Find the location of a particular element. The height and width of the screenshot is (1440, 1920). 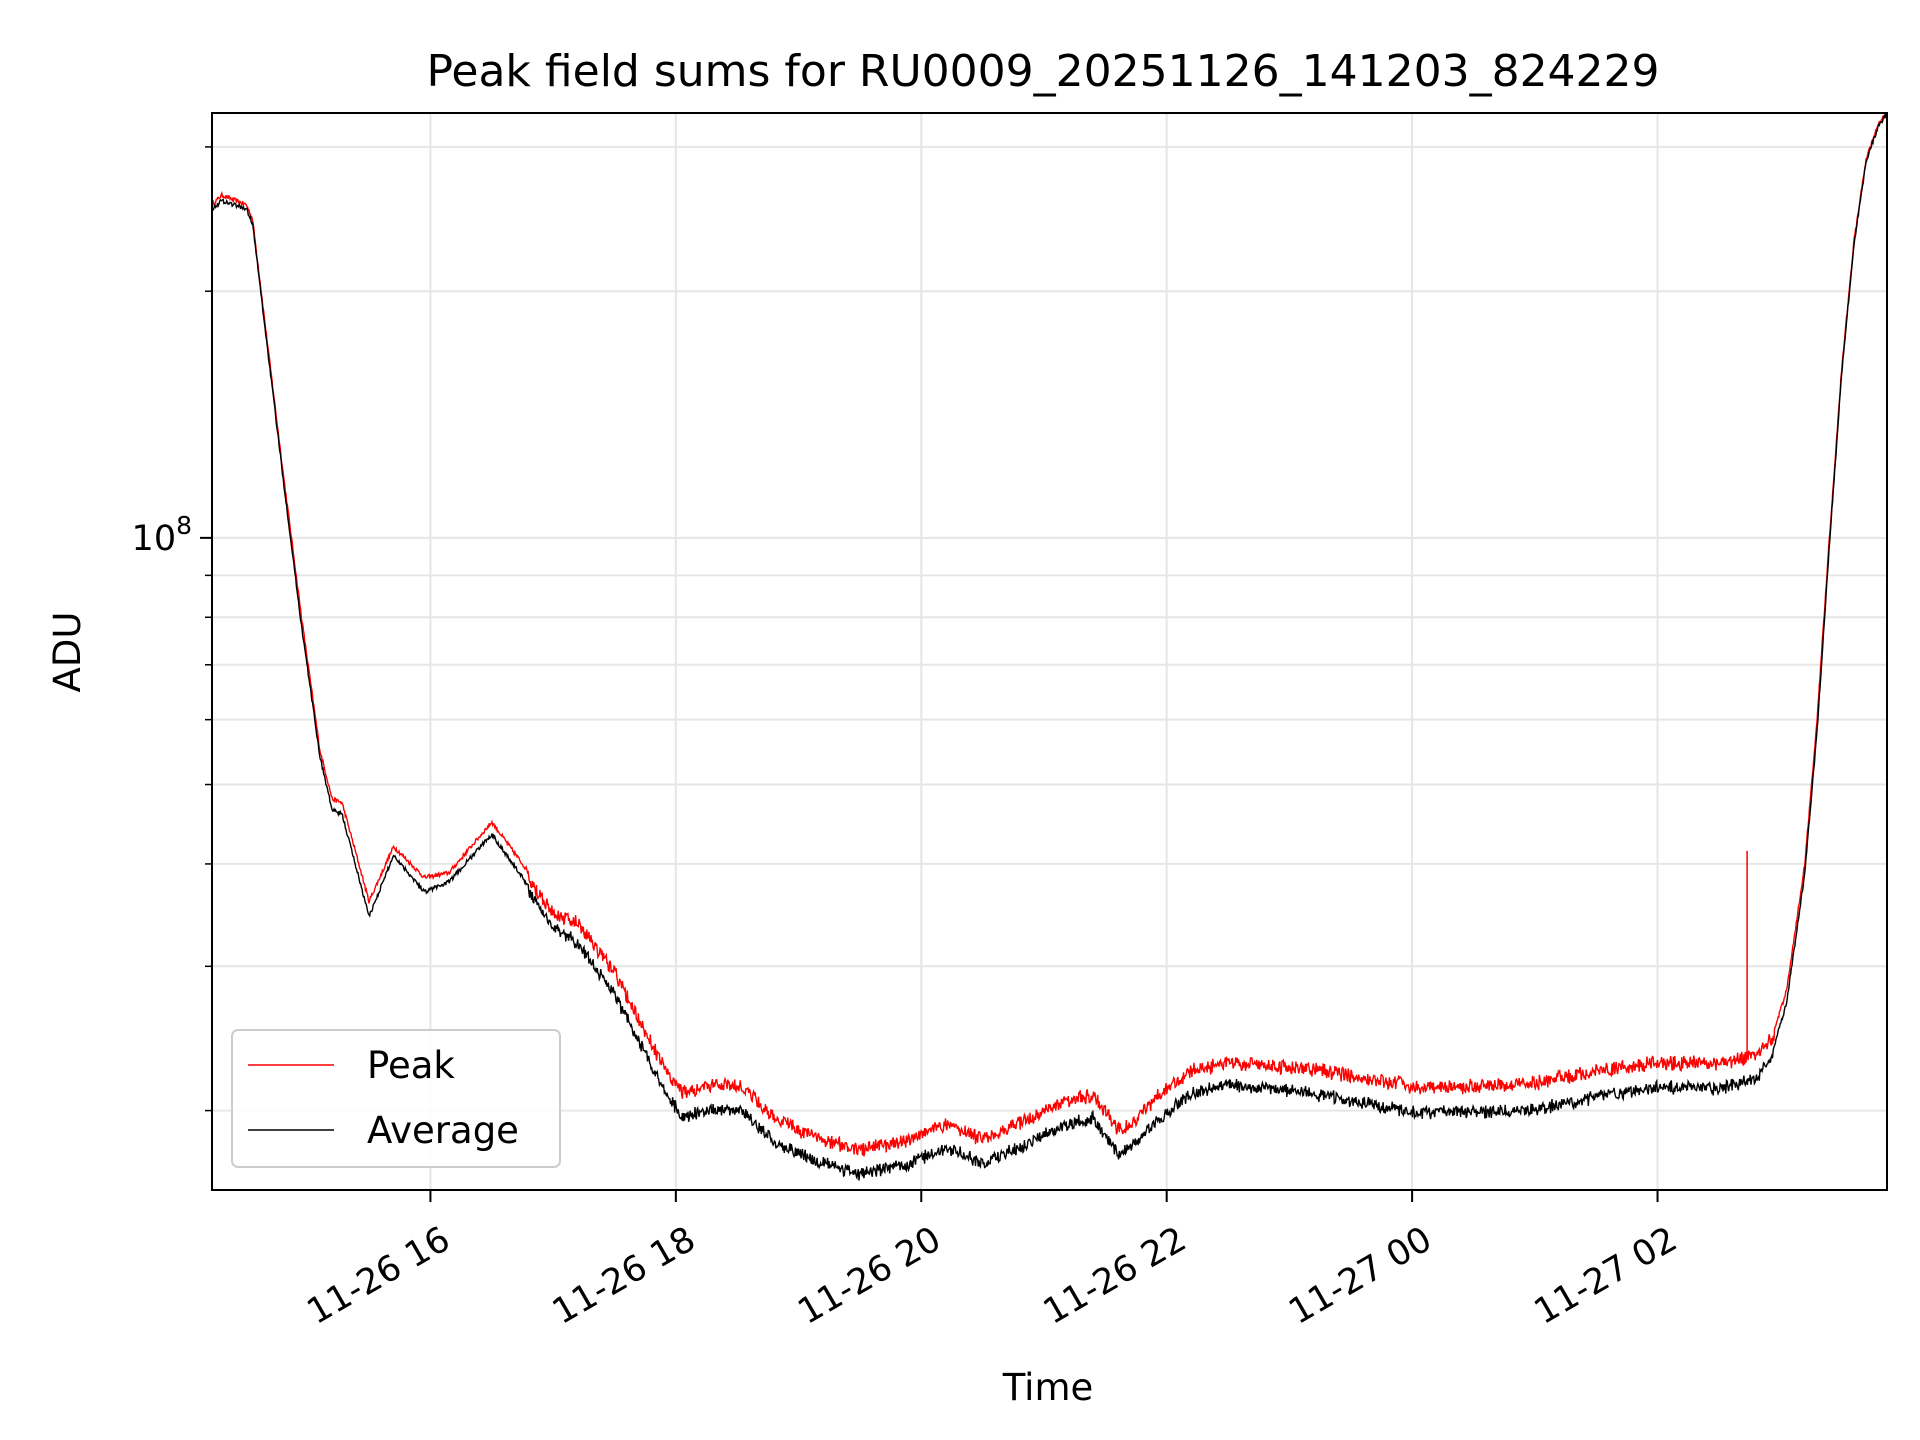

legend: Peak Average is located at coordinates (396, 1098).